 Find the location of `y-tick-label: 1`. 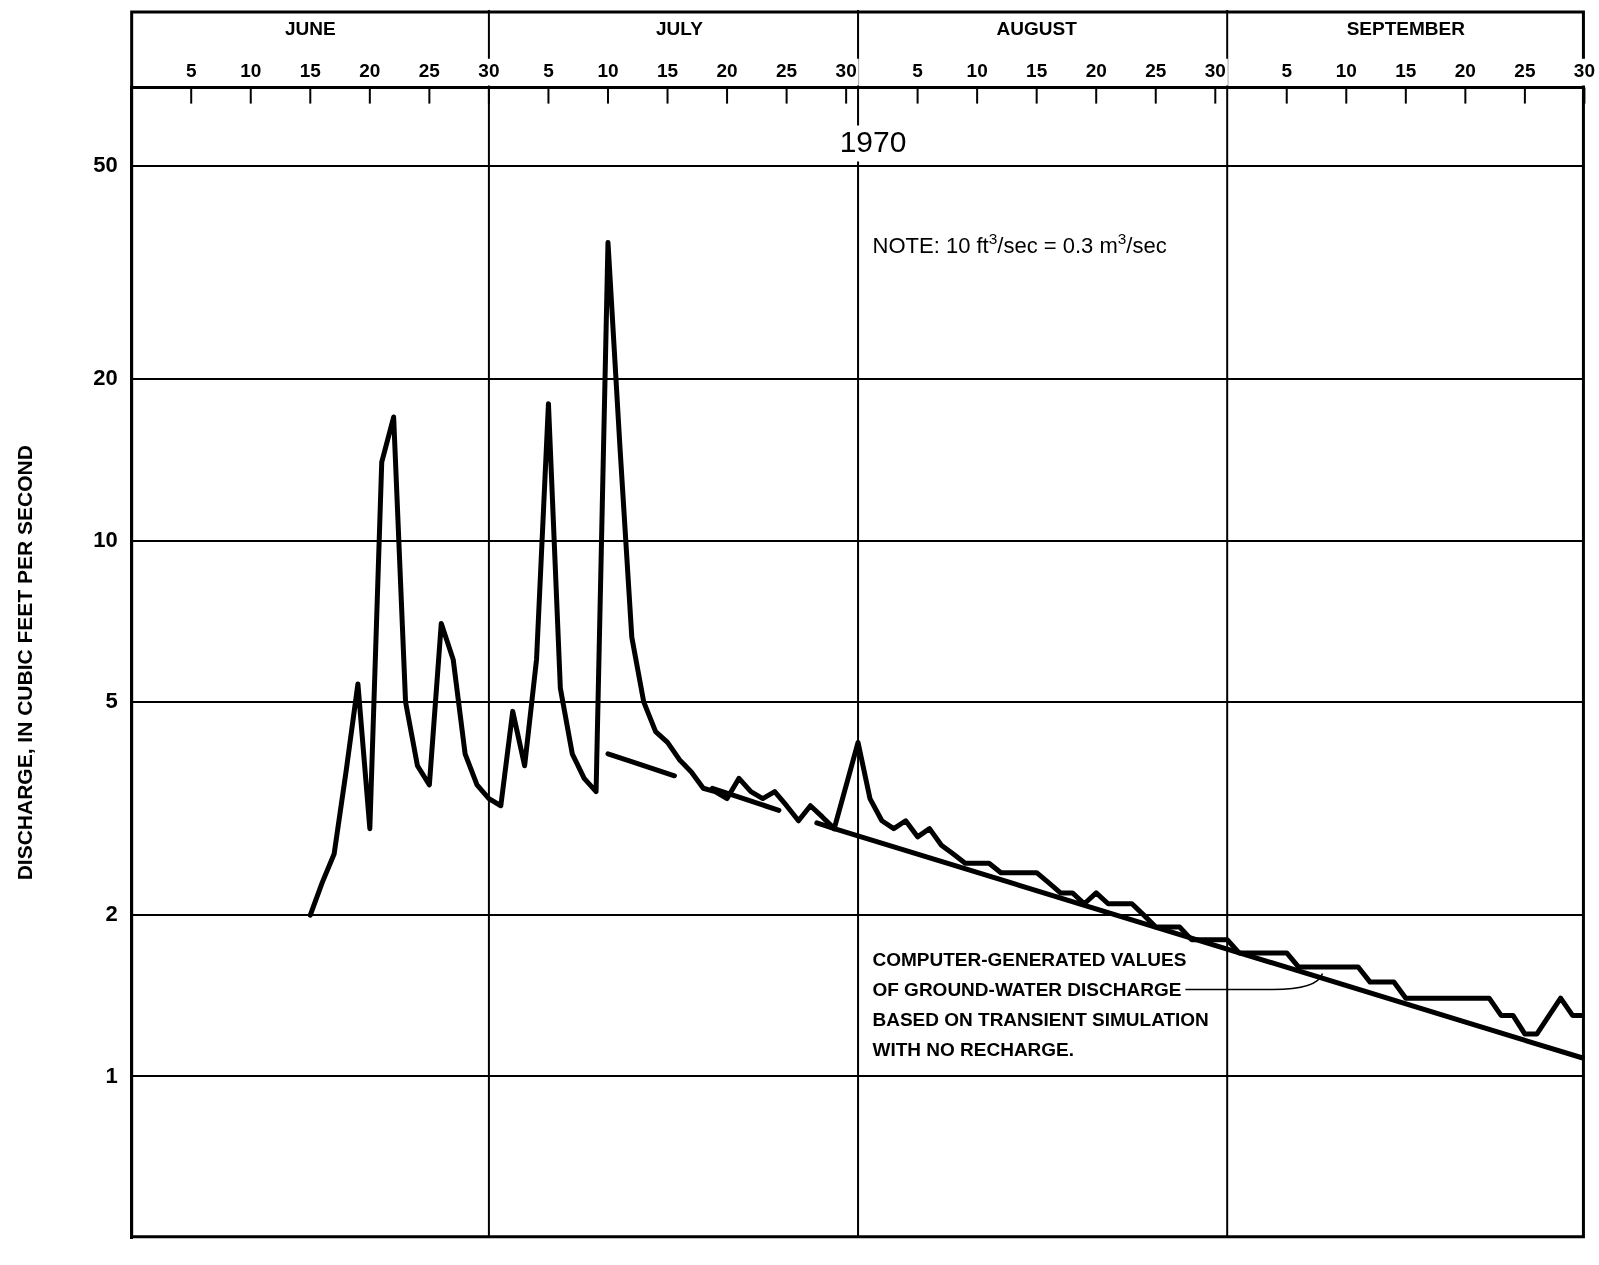

y-tick-label: 1 is located at coordinates (111, 1075).